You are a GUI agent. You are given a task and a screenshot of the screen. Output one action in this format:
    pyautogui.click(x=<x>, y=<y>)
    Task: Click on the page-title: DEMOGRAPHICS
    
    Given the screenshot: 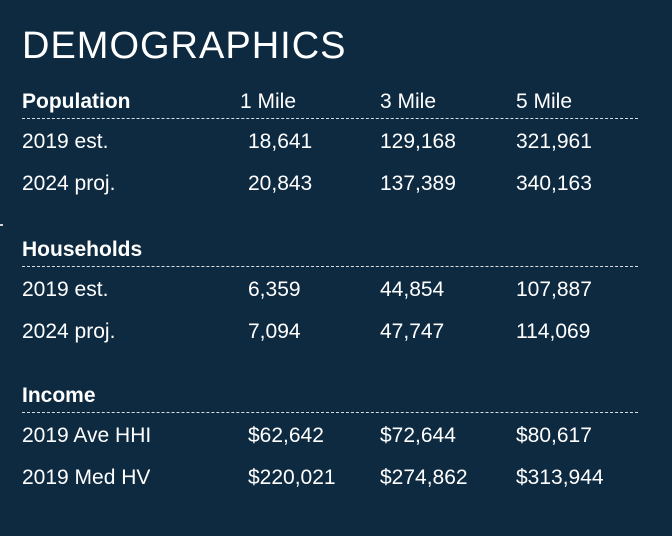 What is the action you would take?
    pyautogui.click(x=184, y=46)
    